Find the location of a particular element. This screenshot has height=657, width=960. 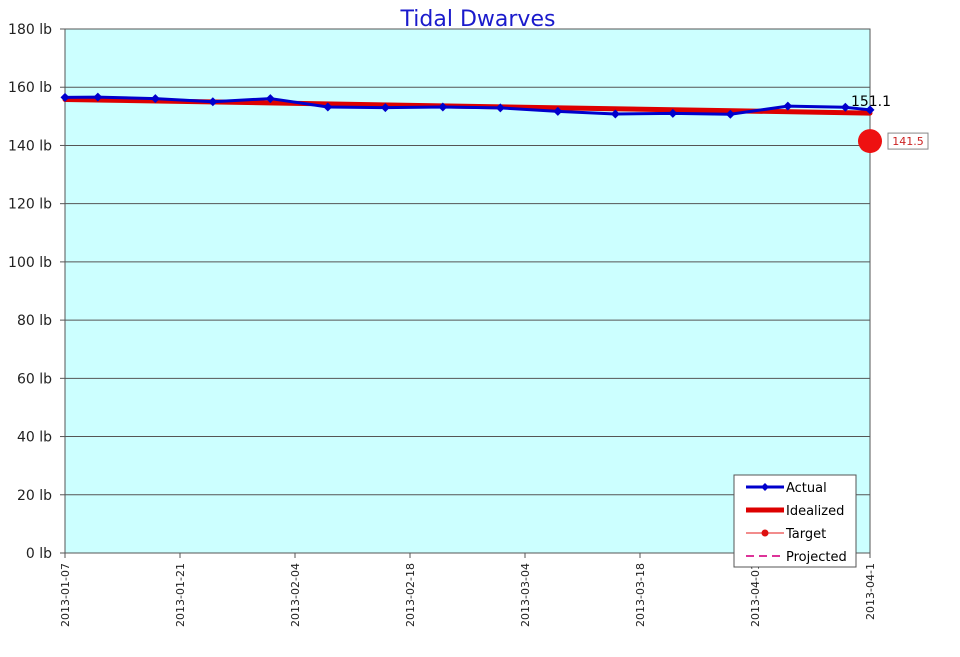

series-target-point is located at coordinates (870, 141).